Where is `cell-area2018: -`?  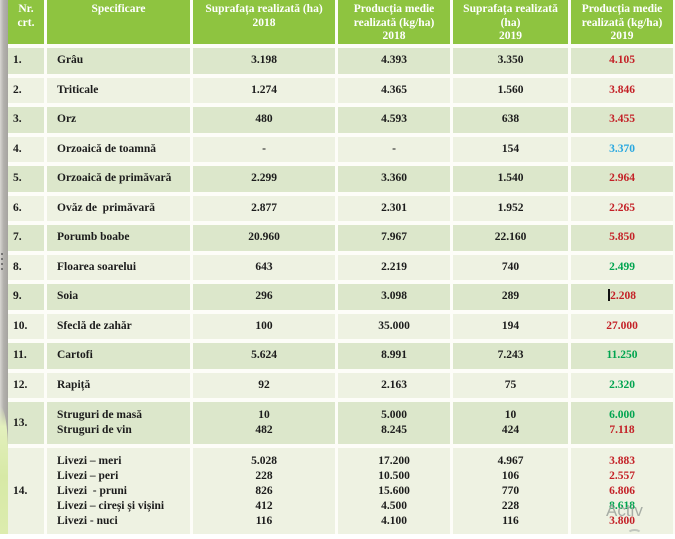 cell-area2018: - is located at coordinates (264, 149).